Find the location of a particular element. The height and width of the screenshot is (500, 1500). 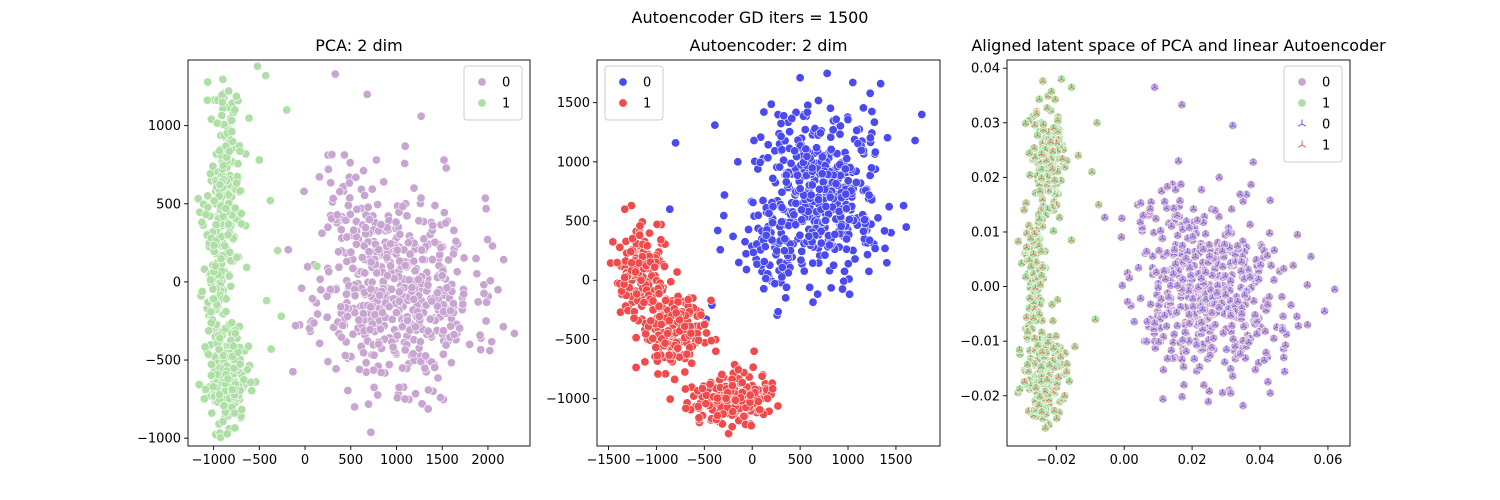

legend-marker is located at coordinates (1302, 103).